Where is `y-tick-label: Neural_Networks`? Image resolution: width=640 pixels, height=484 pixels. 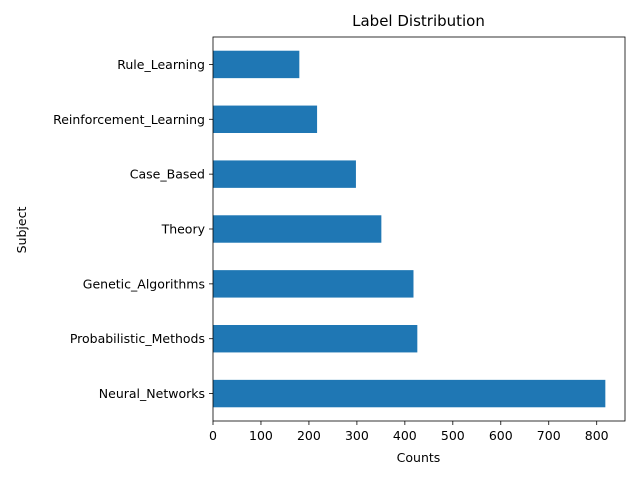
y-tick-label: Neural_Networks is located at coordinates (152, 393).